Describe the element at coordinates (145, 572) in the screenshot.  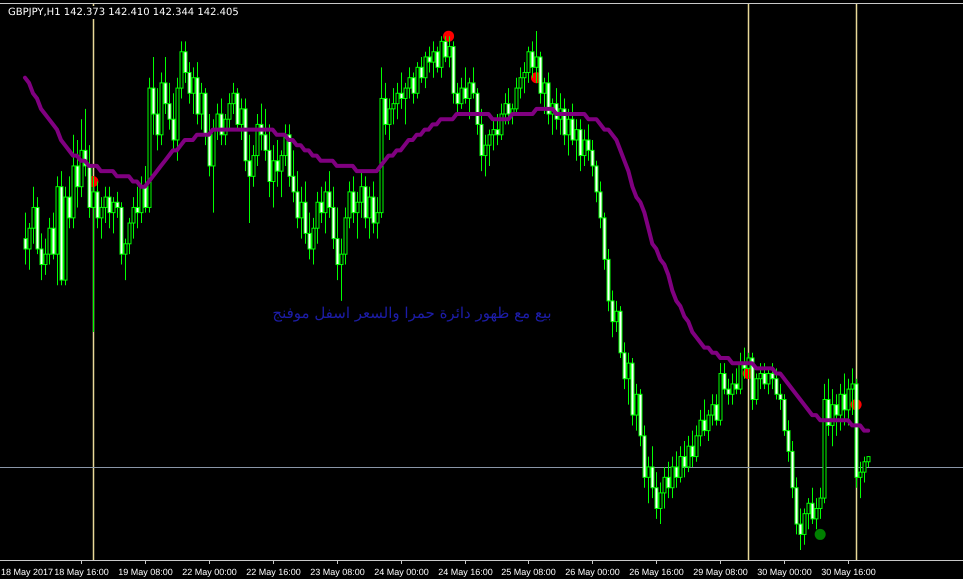
I see `x-tick-label: 19 May 08:00` at that location.